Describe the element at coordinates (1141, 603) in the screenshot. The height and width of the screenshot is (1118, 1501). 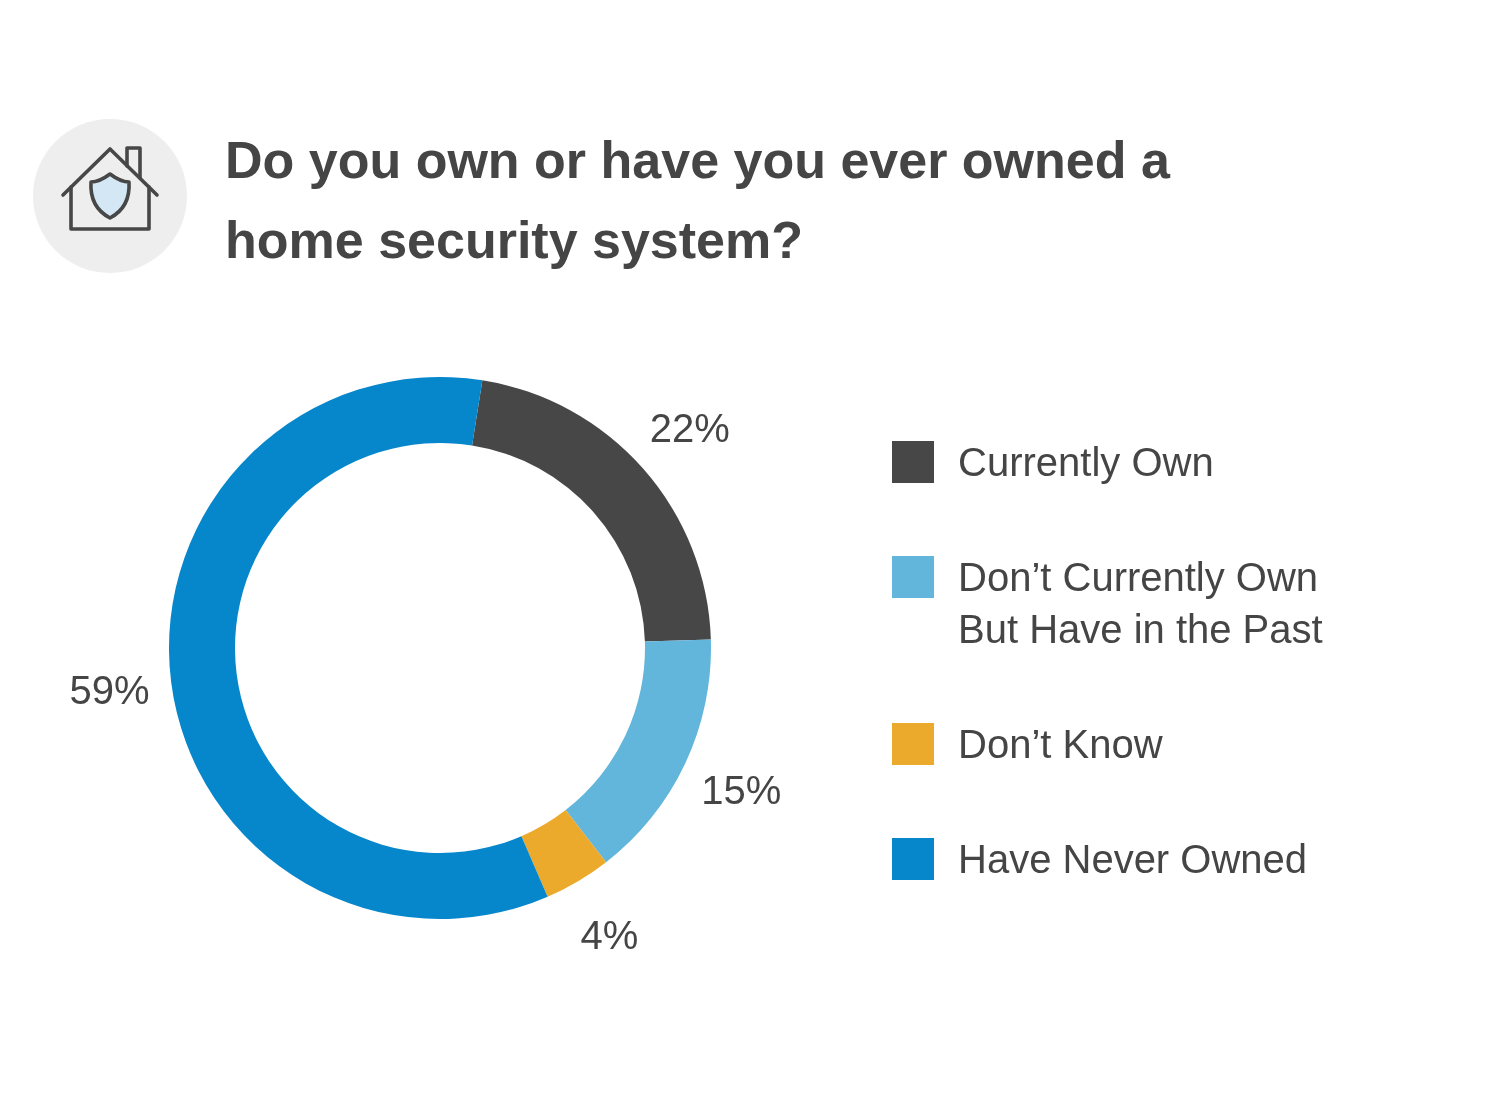
I see `legend-label: Don’t Currently Own But Have in the Past` at that location.